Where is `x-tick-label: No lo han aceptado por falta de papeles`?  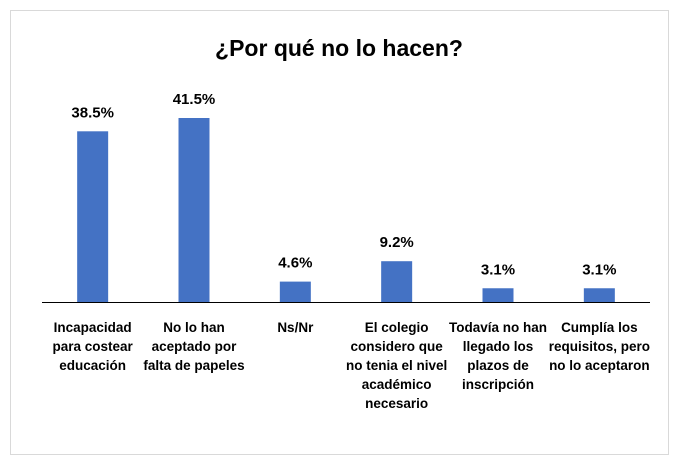
x-tick-label: No lo han aceptado por falta de papeles is located at coordinates (194, 346).